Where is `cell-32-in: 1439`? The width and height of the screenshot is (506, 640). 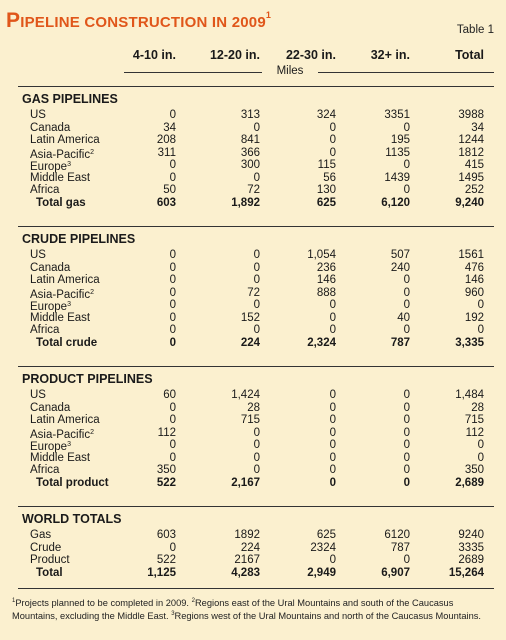
cell-32-in: 1439 is located at coordinates (397, 177).